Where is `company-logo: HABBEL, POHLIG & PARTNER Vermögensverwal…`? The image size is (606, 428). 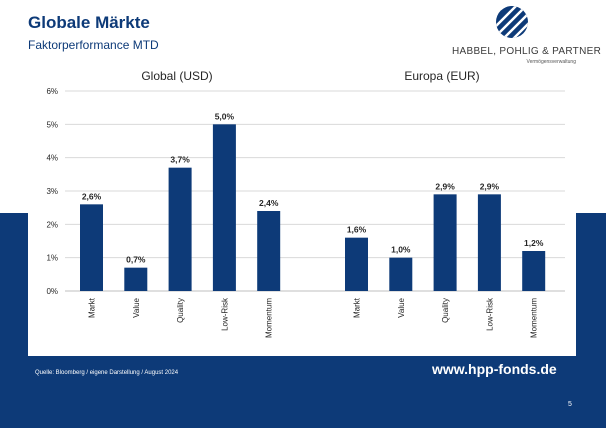 company-logo: HABBEL, POHLIG & PARTNER Vermögensverwal… is located at coordinates (527, 37).